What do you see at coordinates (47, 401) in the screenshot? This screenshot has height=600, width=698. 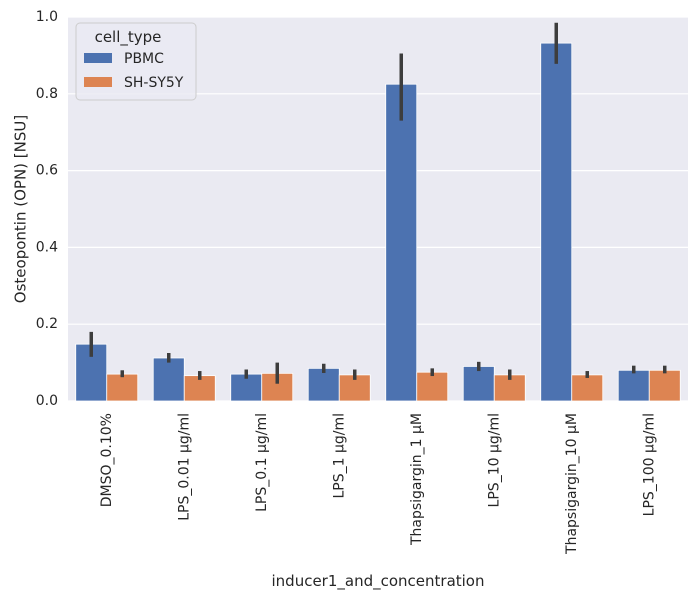 I see `y-tick-label: 0.0` at bounding box center [47, 401].